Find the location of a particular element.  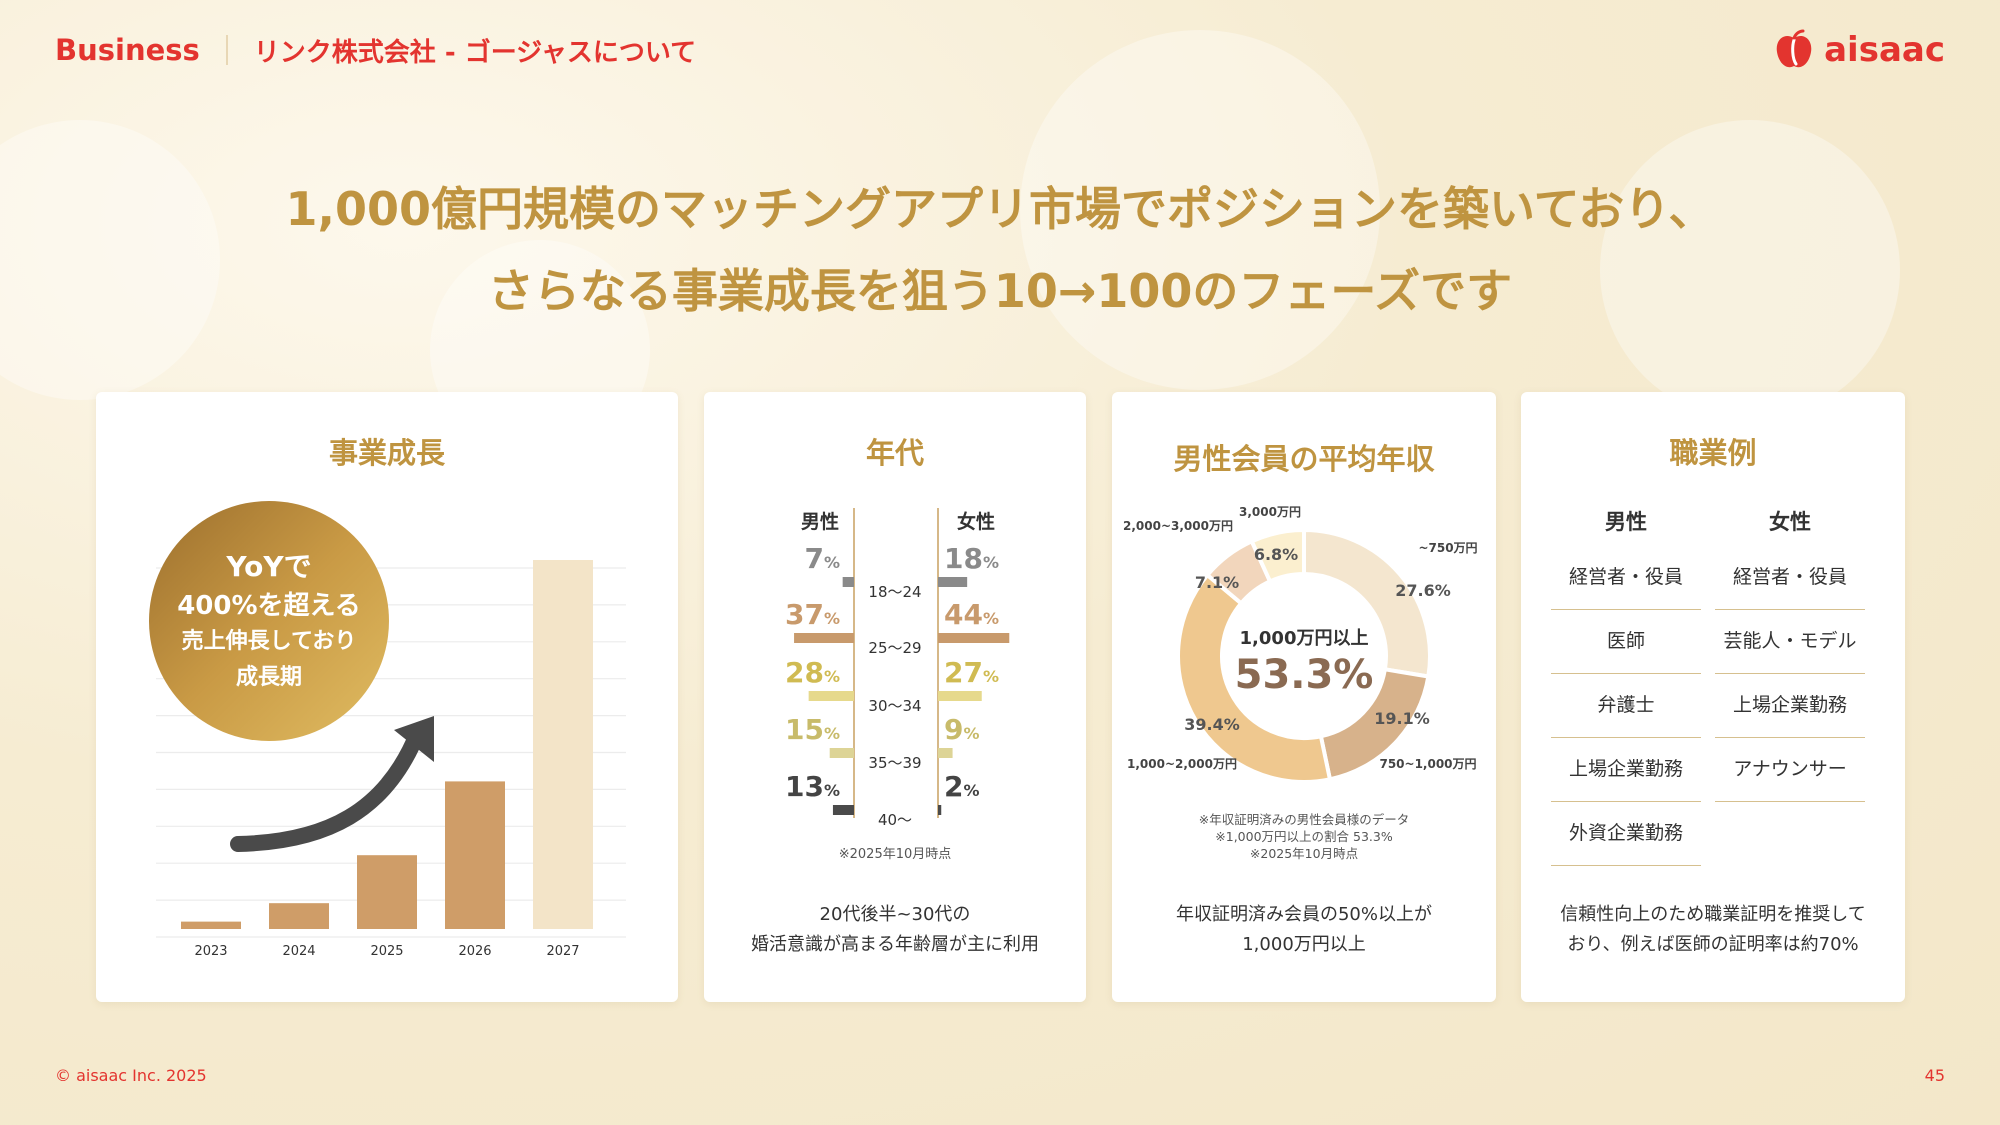

growth-arrow-head is located at coordinates (414, 739).